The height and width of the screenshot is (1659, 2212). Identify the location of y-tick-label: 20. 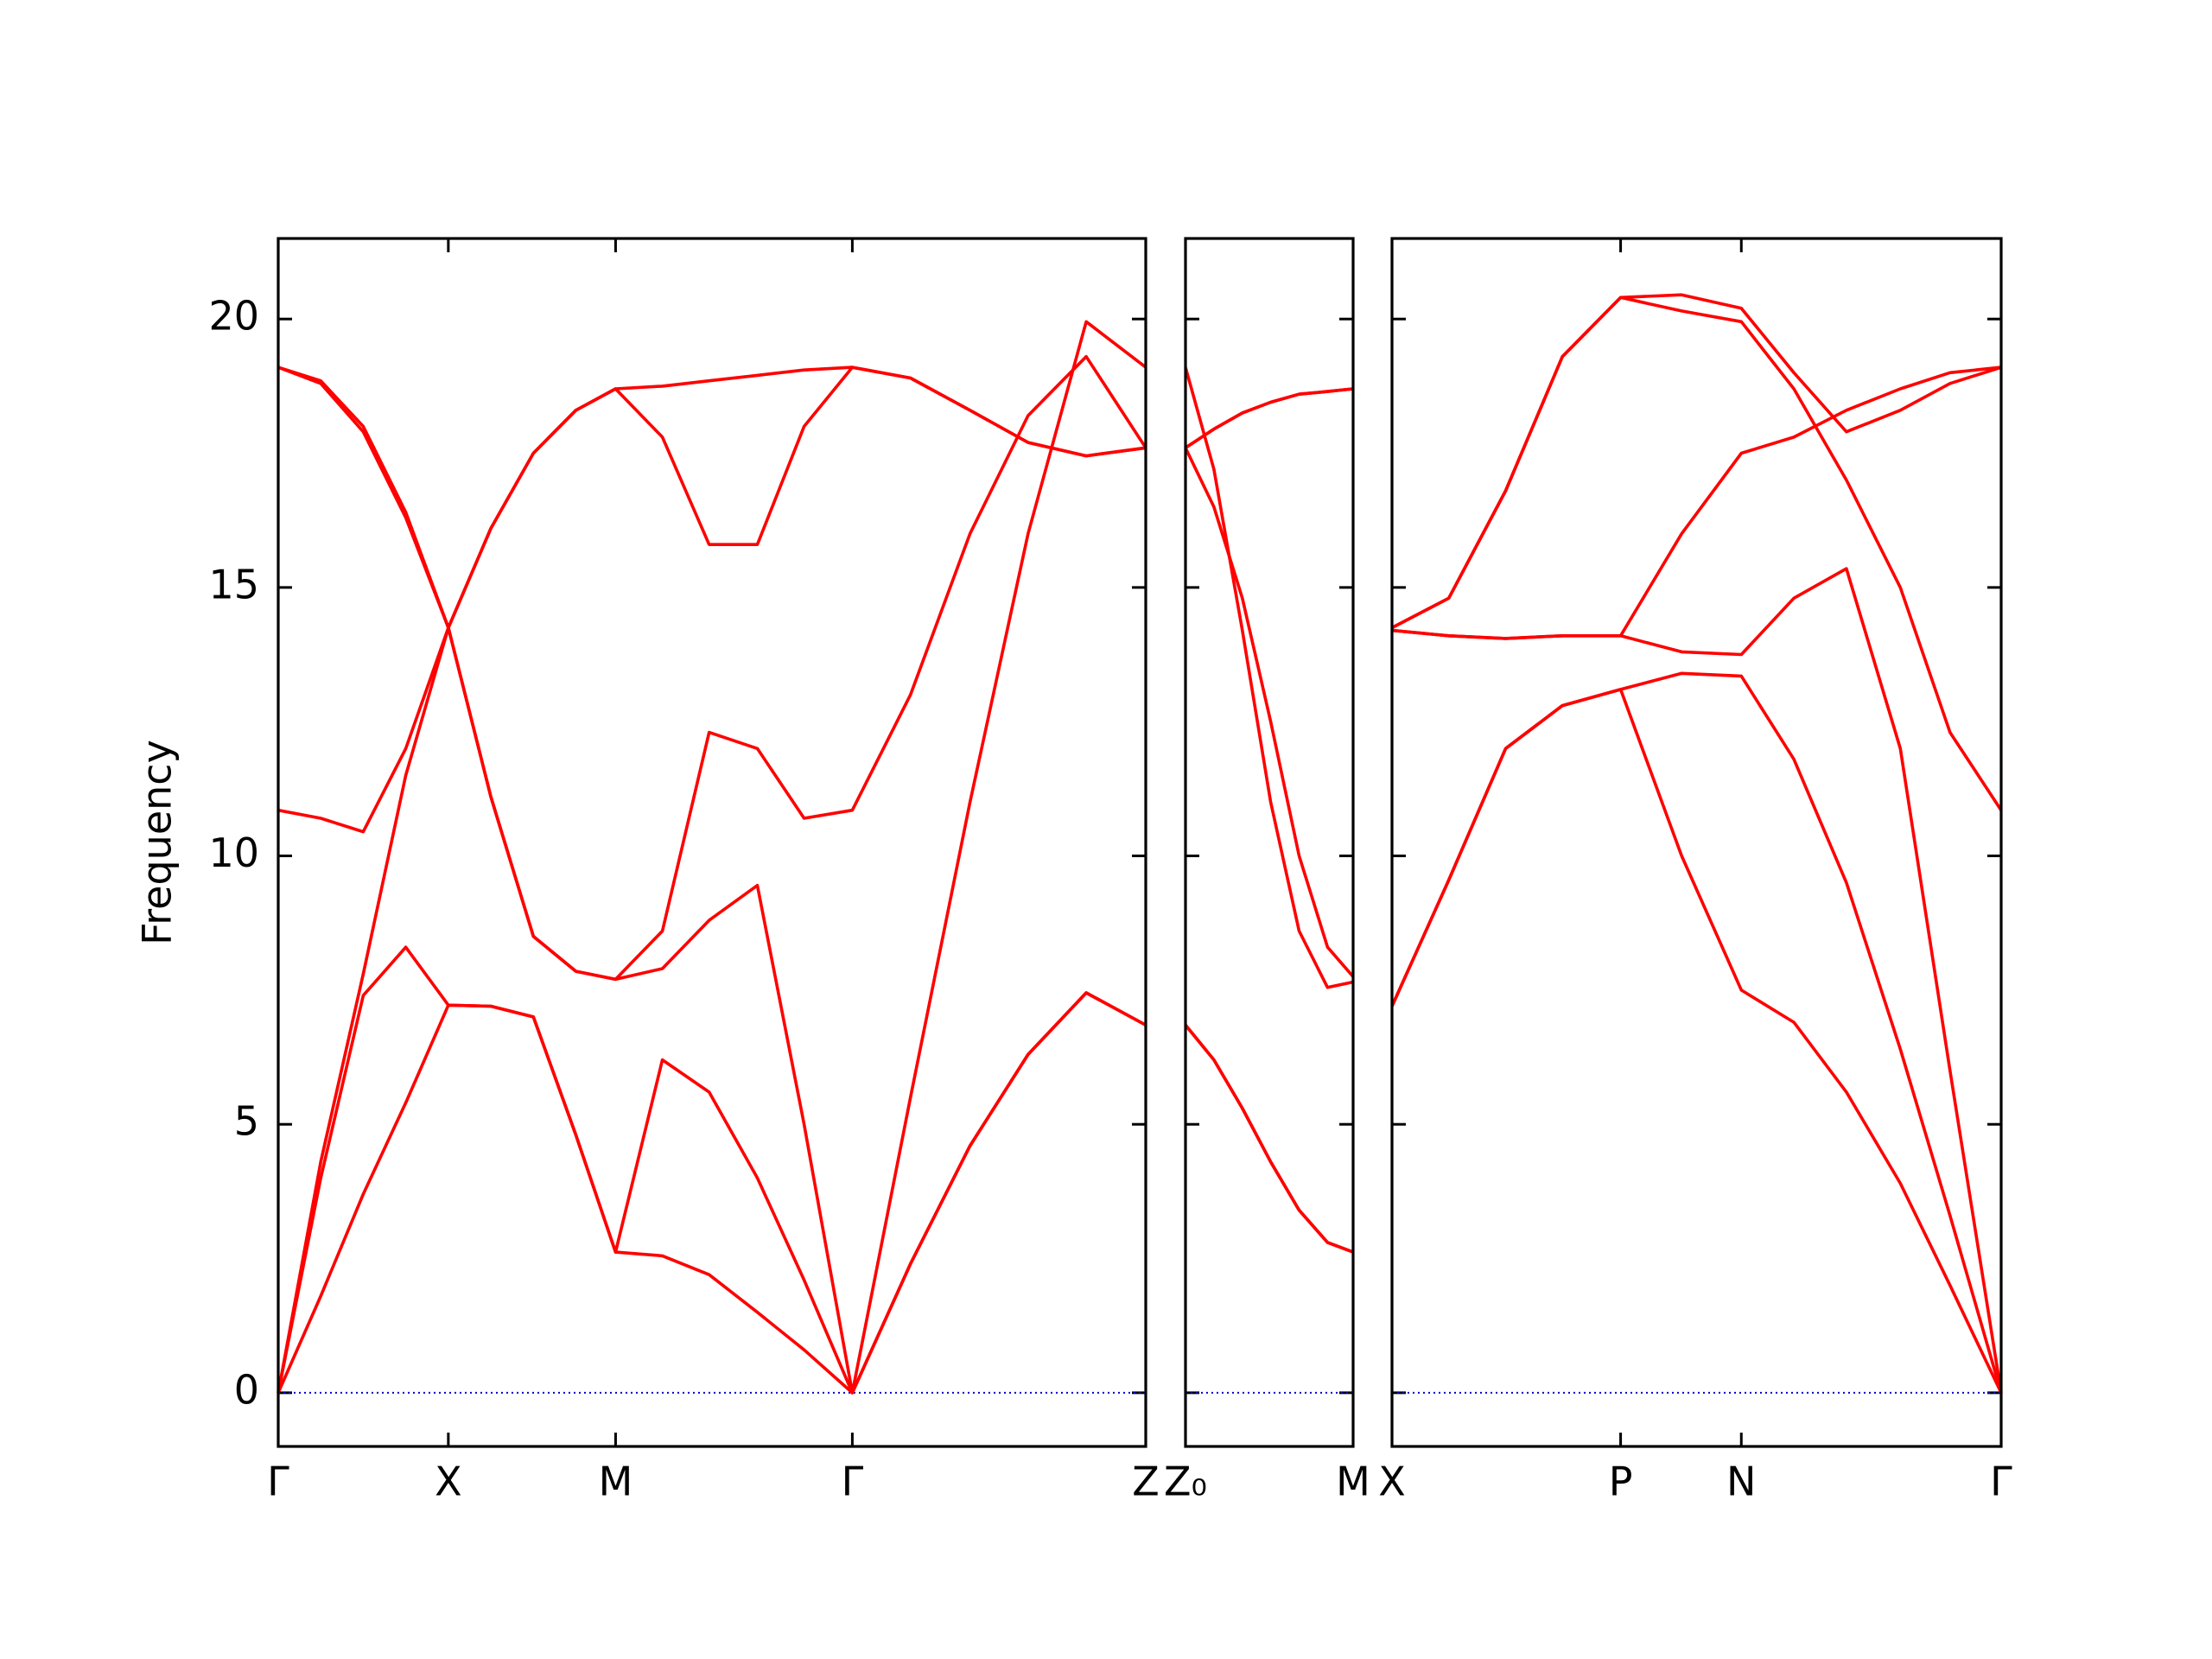
(233, 316).